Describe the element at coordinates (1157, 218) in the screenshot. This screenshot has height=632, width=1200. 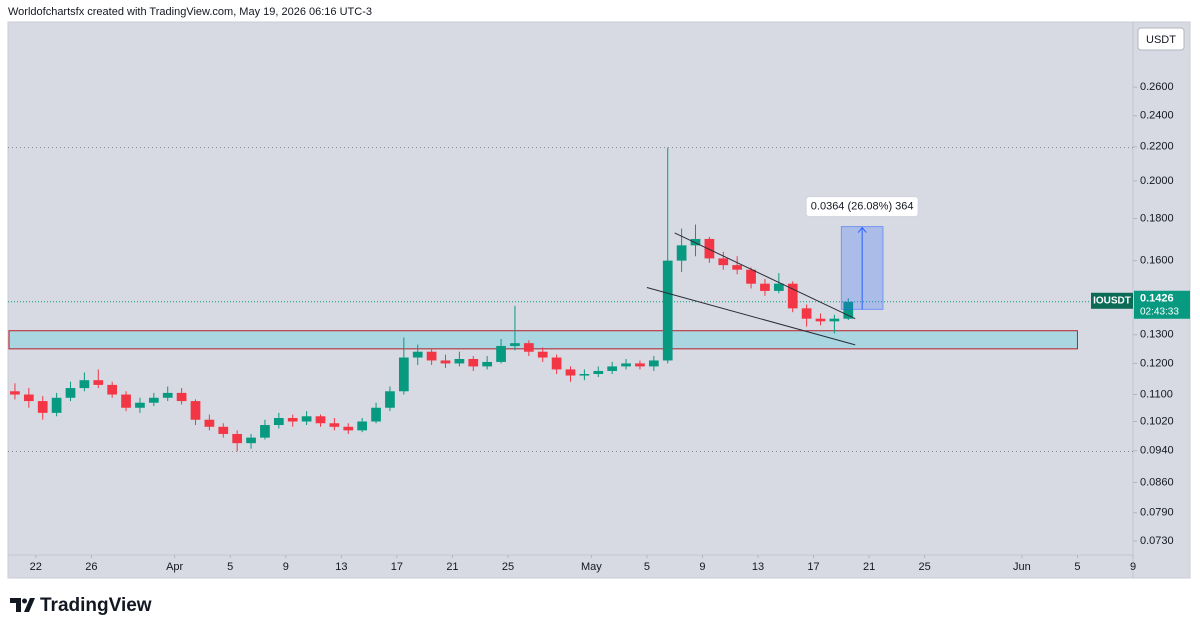
I see `y-tick-label: 0.1800` at that location.